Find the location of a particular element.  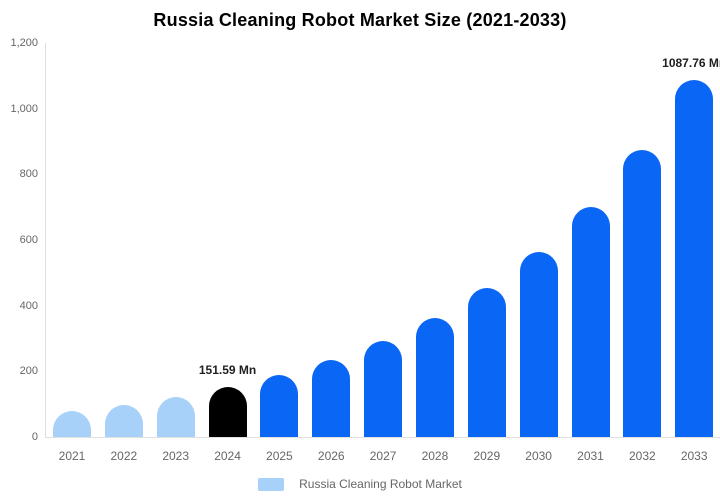

legend-label: Russia Cleaning Robot Market is located at coordinates (380, 484).